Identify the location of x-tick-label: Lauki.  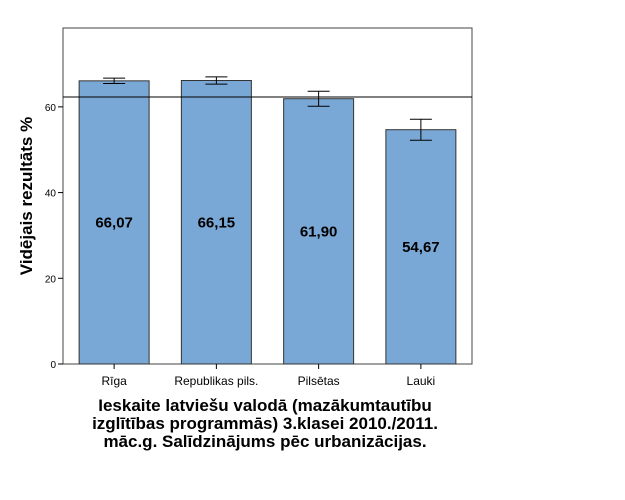
(421, 381).